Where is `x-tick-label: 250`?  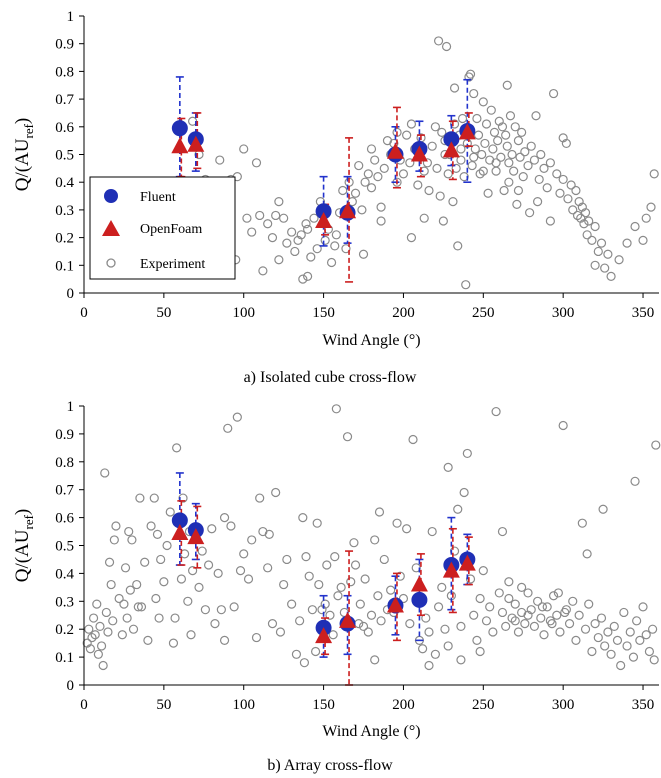
x-tick-label: 250 is located at coordinates (483, 705).